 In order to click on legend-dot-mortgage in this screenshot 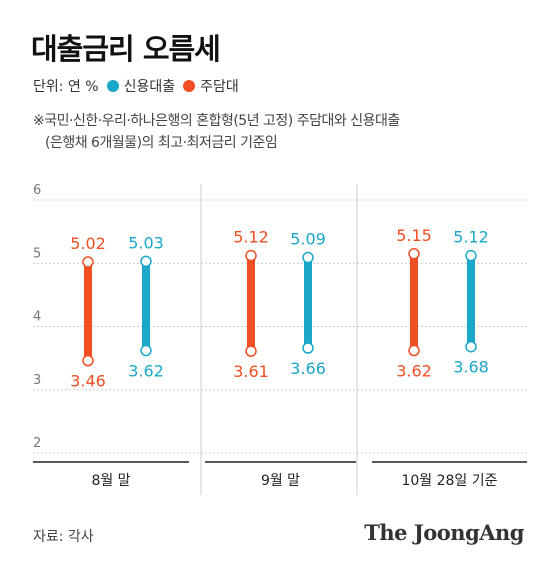, I will do `click(189, 86)`.